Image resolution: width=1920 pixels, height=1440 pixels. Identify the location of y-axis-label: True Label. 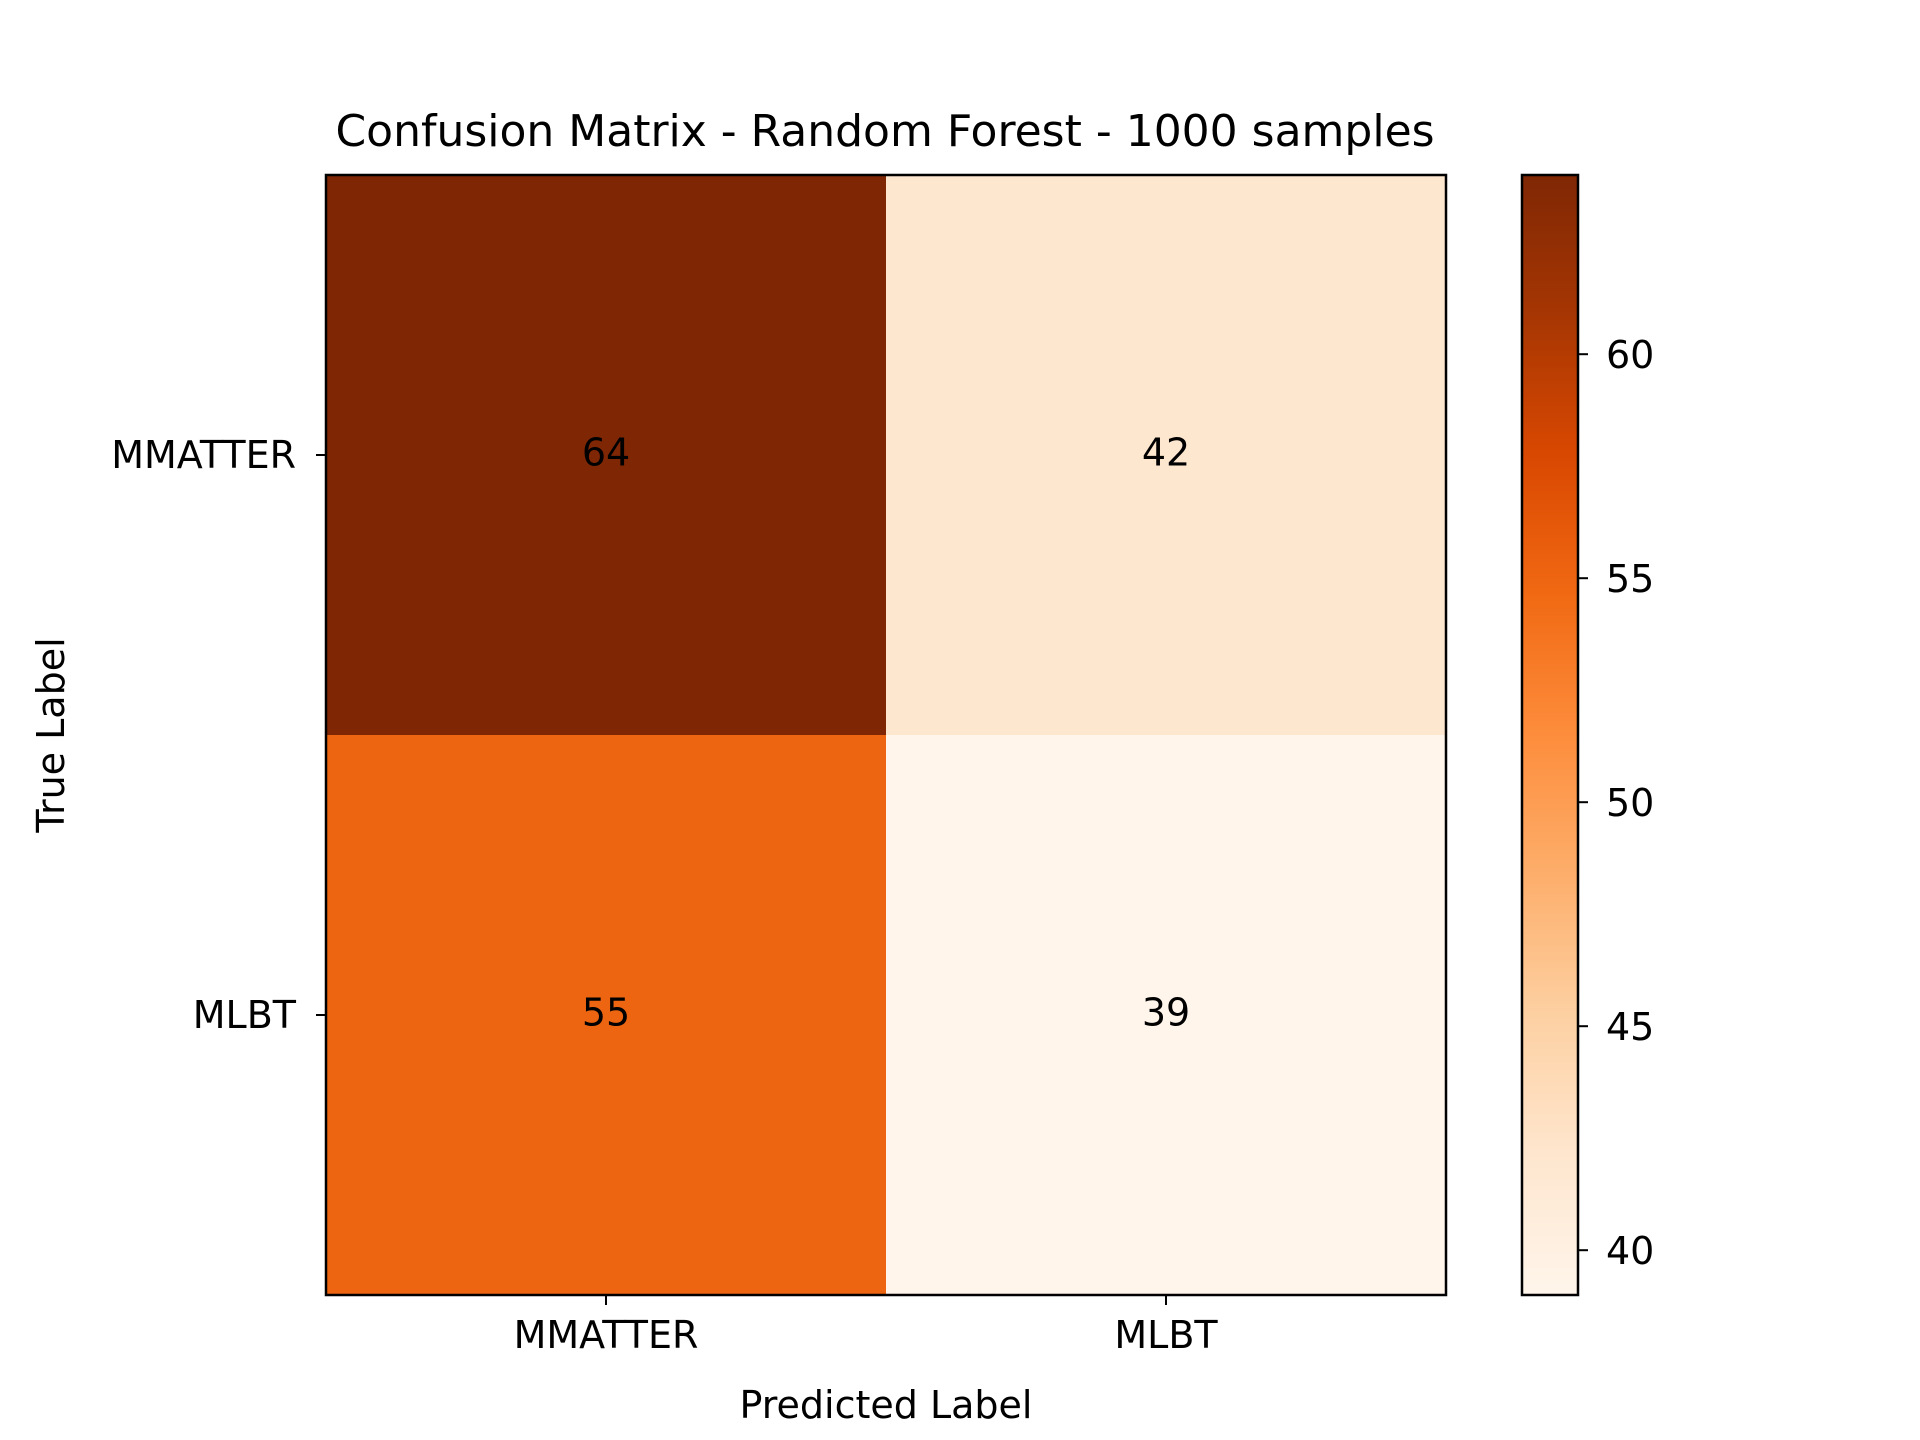
(51, 735).